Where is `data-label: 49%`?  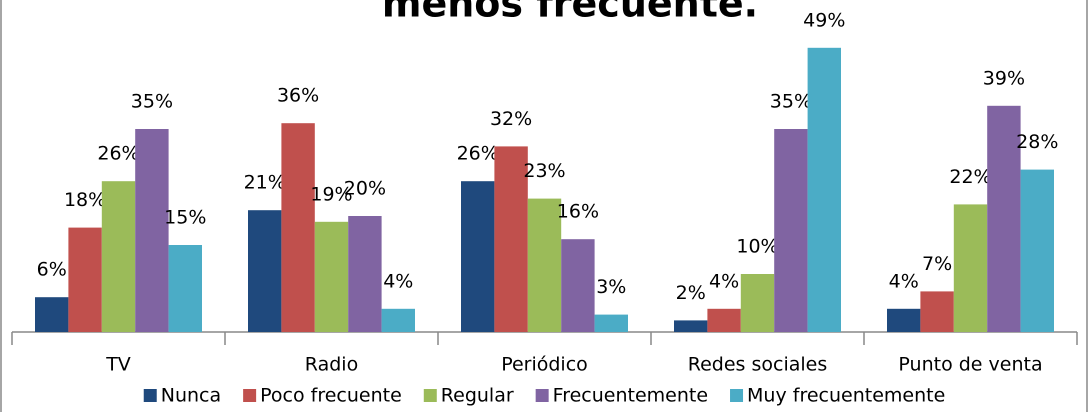
data-label: 49% is located at coordinates (824, 20).